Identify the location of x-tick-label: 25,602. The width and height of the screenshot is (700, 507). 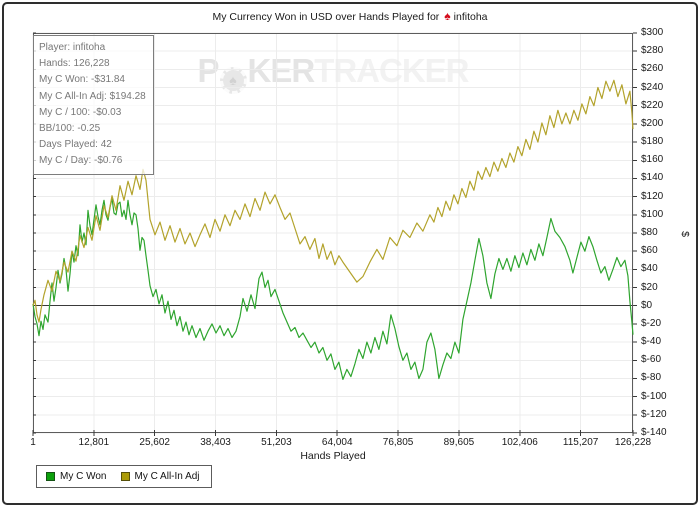
(154, 442).